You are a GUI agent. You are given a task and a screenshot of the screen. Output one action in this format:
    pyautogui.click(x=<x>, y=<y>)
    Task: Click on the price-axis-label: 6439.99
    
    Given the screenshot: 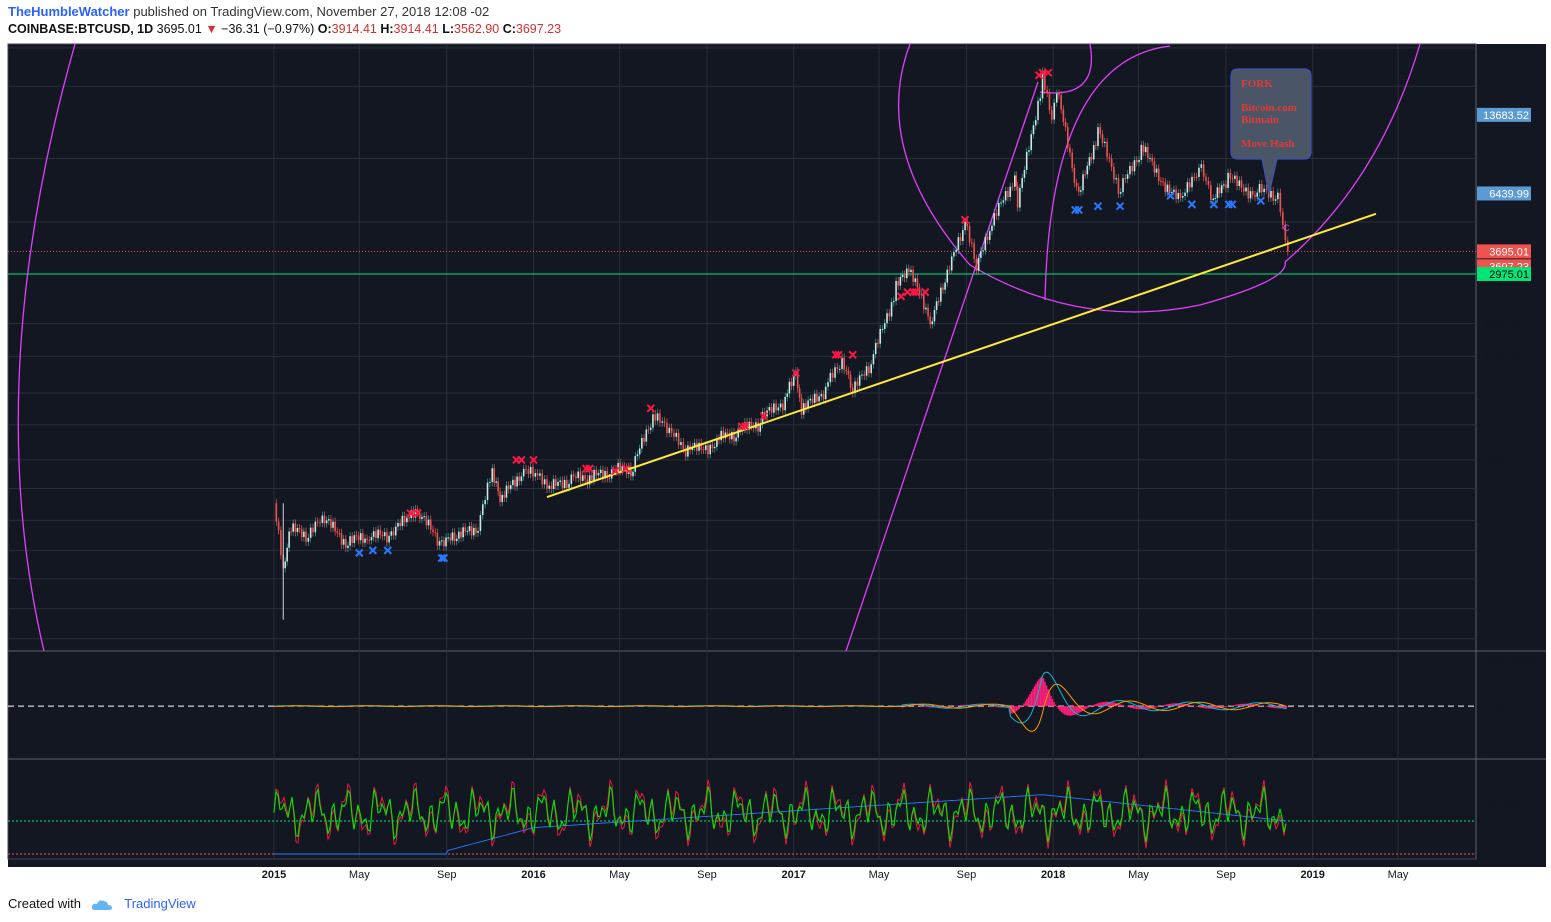 What is the action you would take?
    pyautogui.click(x=1504, y=193)
    